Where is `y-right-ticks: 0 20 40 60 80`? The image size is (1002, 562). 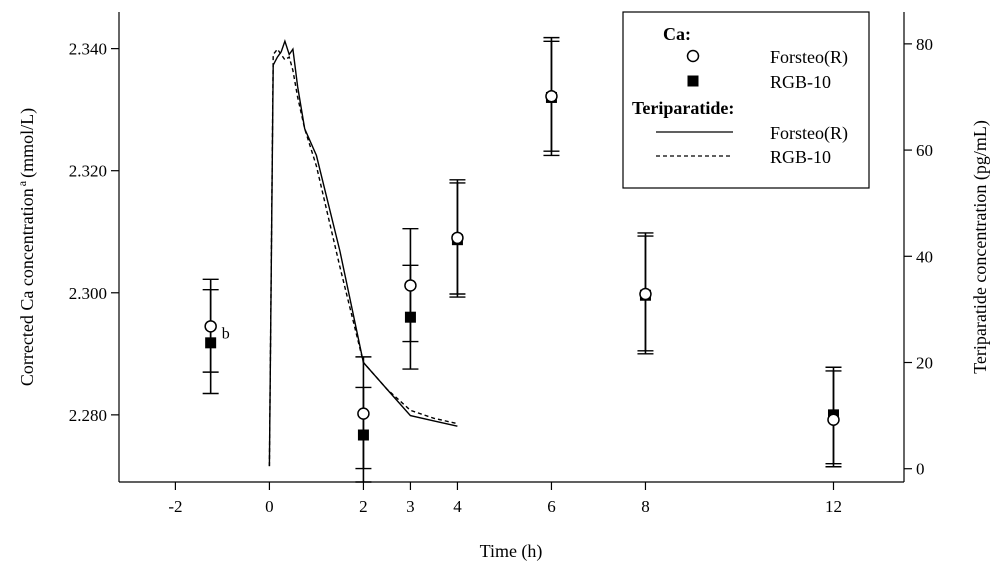
y-right-ticks: 0 20 40 60 80 is located at coordinates (918, 257).